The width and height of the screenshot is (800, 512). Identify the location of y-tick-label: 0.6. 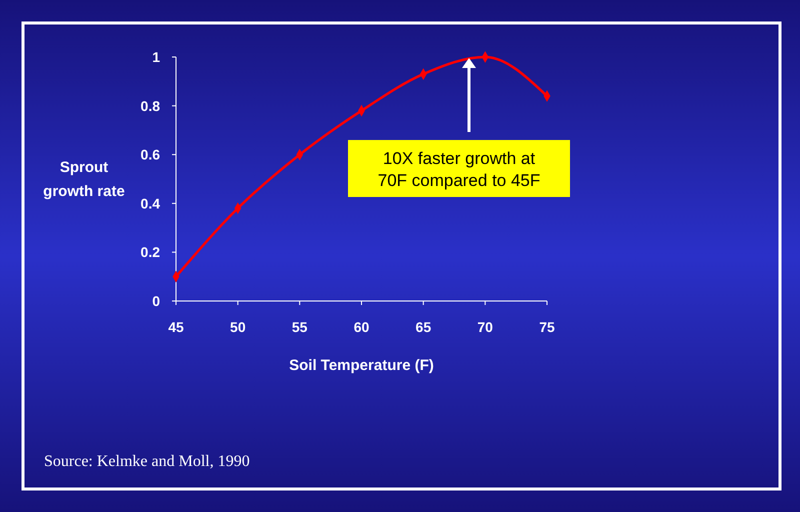
(150, 154).